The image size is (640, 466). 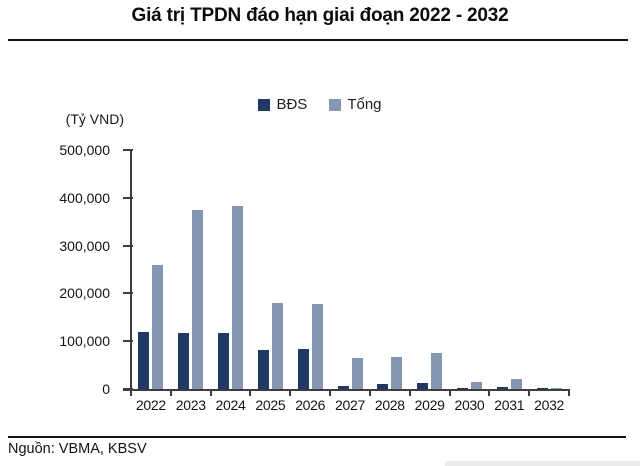 I want to click on bar-tong-2032, so click(x=556, y=388).